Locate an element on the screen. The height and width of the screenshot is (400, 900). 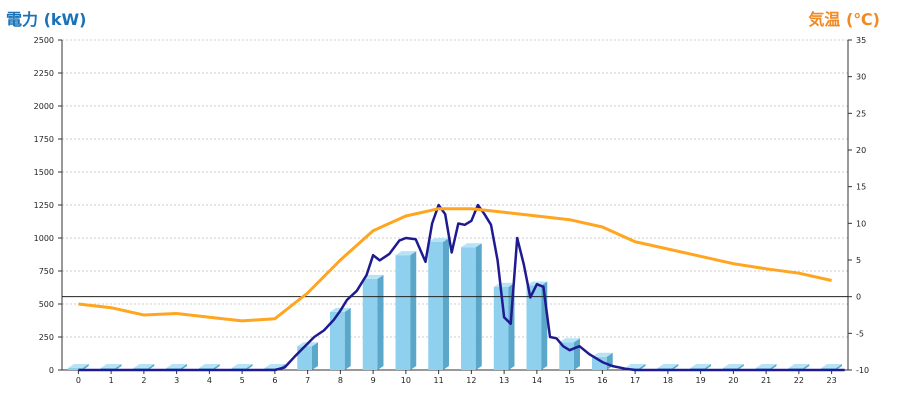
right-tick-label: 0 is located at coordinates (858, 297).